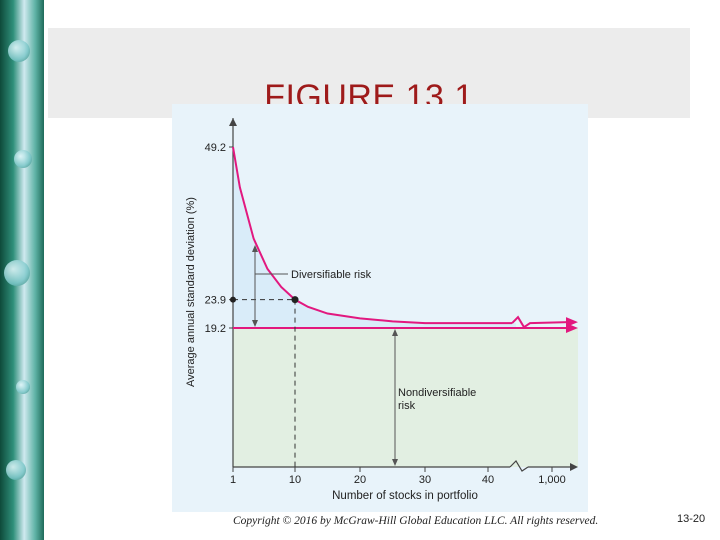 The height and width of the screenshot is (540, 720). I want to click on curve-arrow, so click(572, 322).